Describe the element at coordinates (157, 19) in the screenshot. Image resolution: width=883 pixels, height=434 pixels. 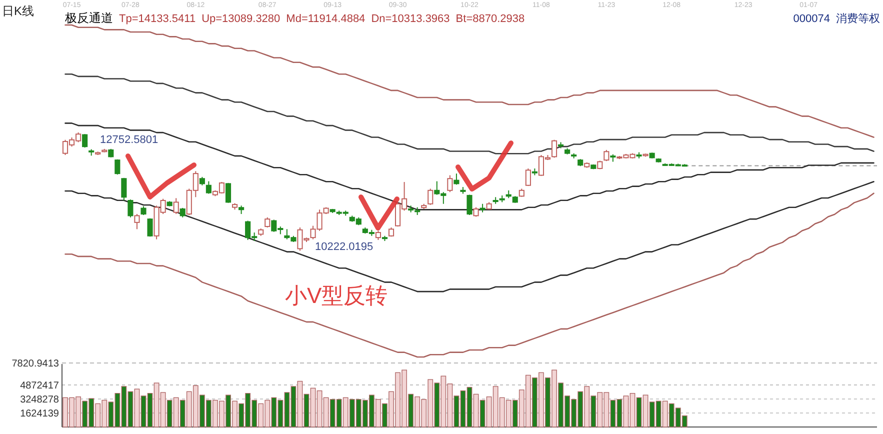
I see `text: Tp=14133.5411` at that location.